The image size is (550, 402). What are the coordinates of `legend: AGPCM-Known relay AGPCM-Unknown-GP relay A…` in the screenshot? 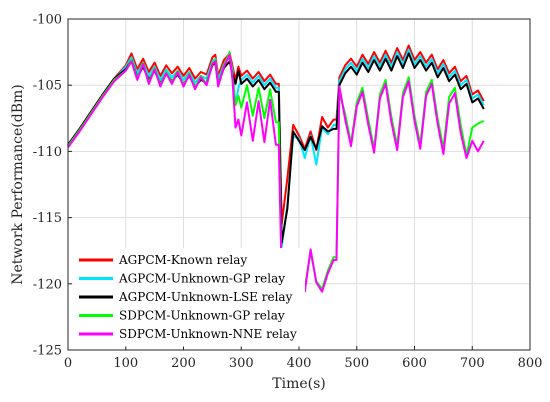 It's located at (189, 297).